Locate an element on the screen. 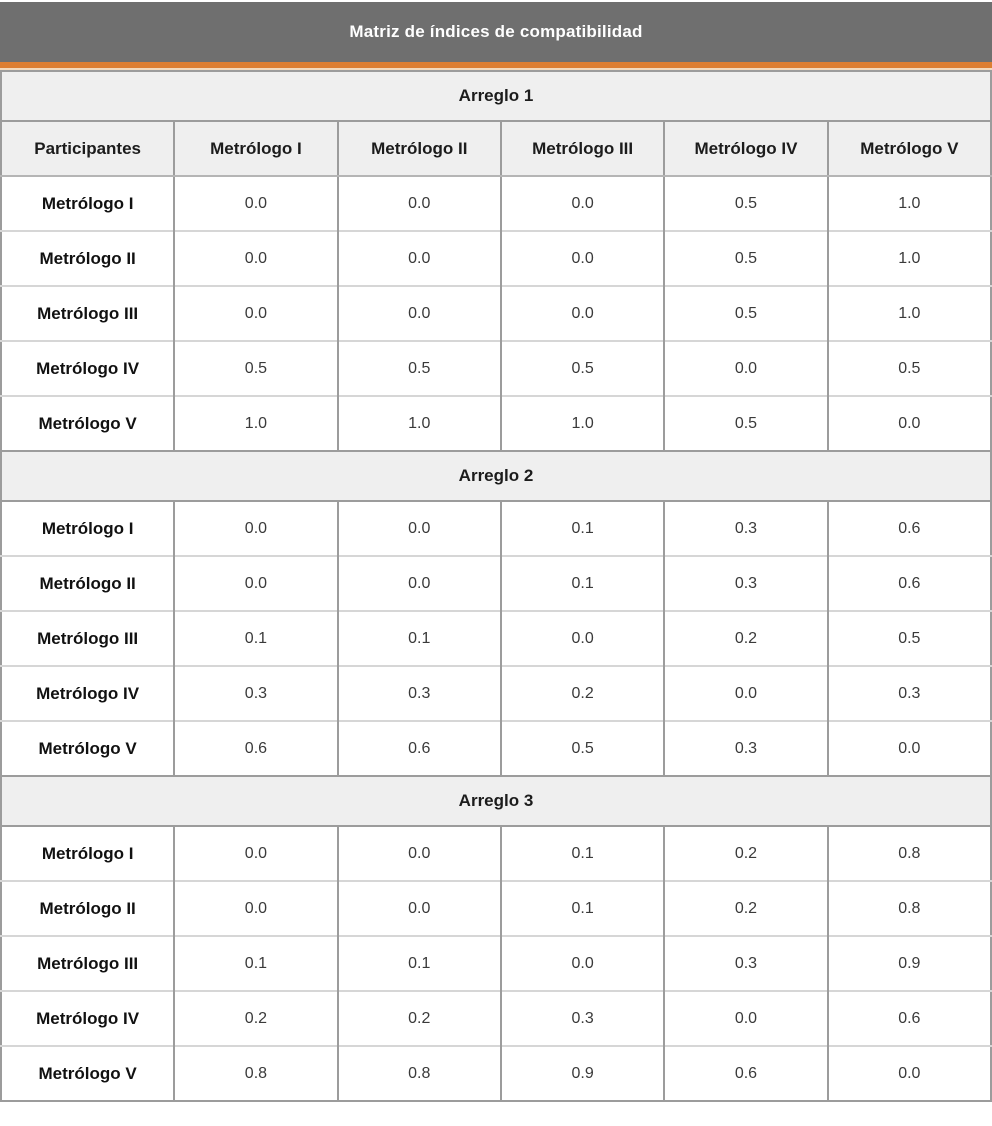  title-bar: Matriz de índices de compatibilidad is located at coordinates (496, 32).